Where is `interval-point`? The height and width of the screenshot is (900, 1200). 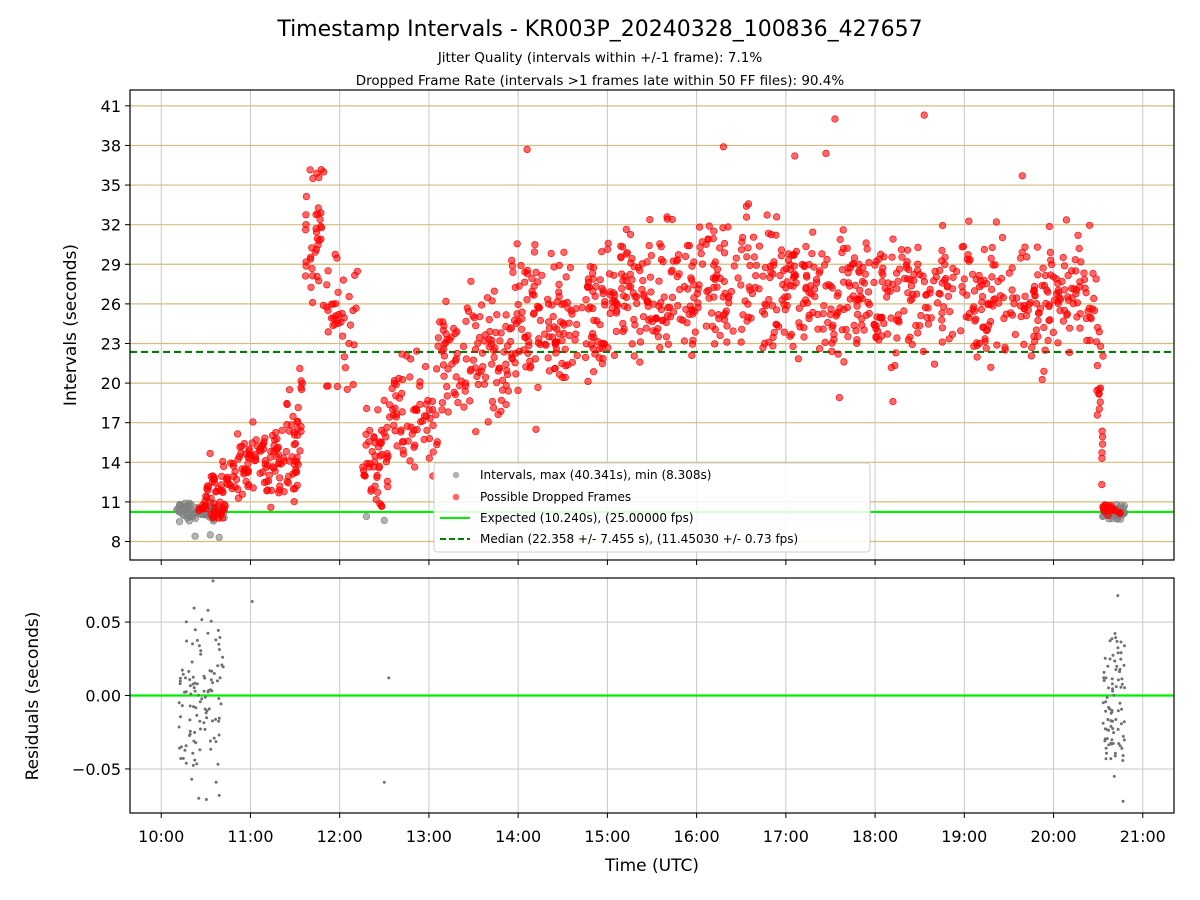 interval-point is located at coordinates (366, 516).